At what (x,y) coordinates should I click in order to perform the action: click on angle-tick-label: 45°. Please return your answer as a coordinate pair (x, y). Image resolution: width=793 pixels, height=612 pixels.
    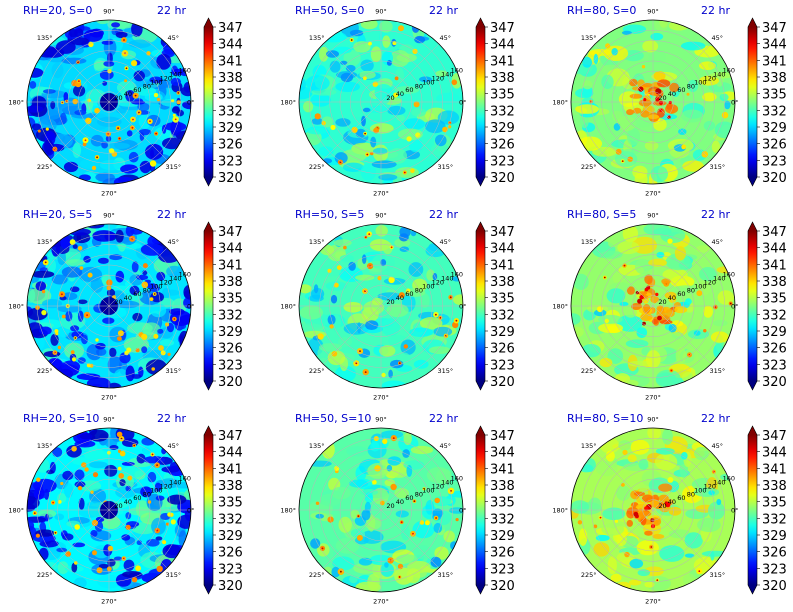
    Looking at the image, I should click on (446, 446).